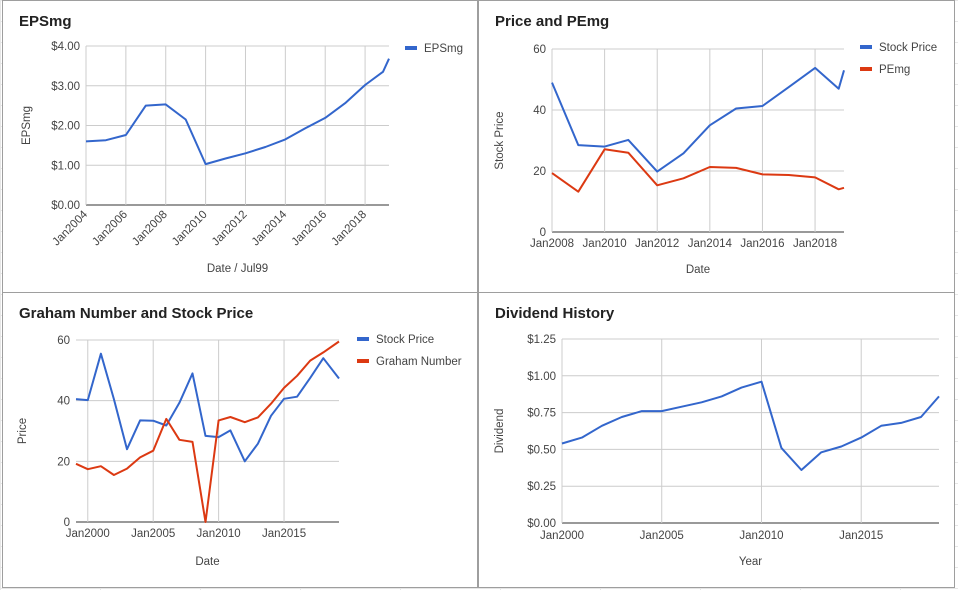  I want to click on x-axis-title: Date / Jul99, so click(237, 269).